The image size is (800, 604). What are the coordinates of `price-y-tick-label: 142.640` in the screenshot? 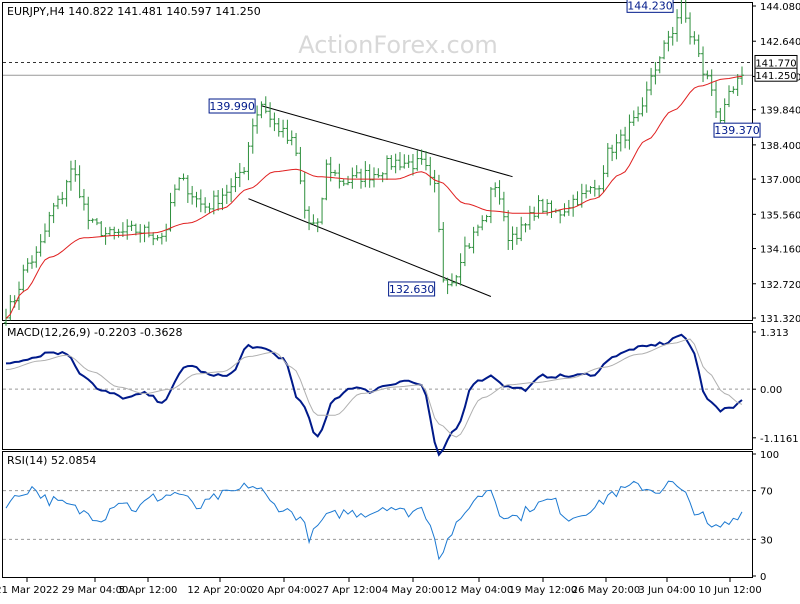 It's located at (780, 42).